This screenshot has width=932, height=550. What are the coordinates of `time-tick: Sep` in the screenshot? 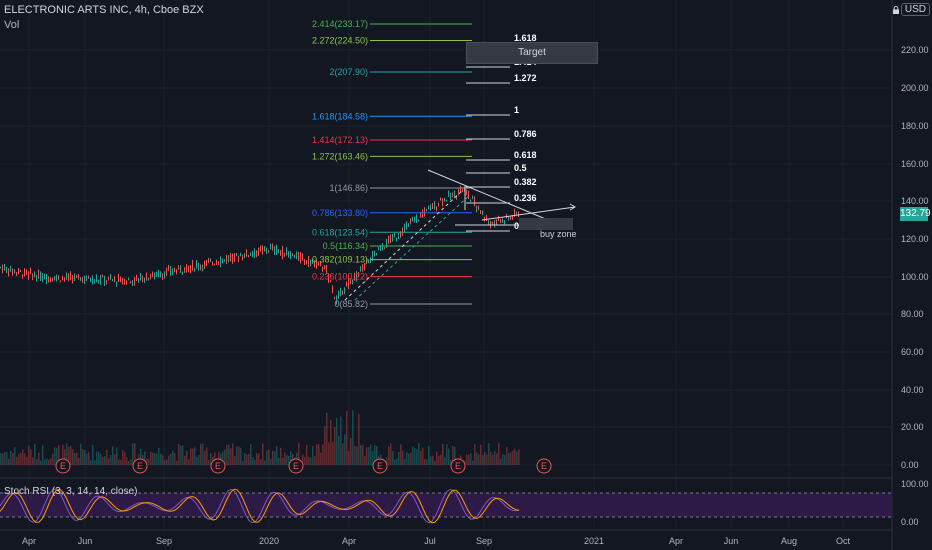 It's located at (484, 541).